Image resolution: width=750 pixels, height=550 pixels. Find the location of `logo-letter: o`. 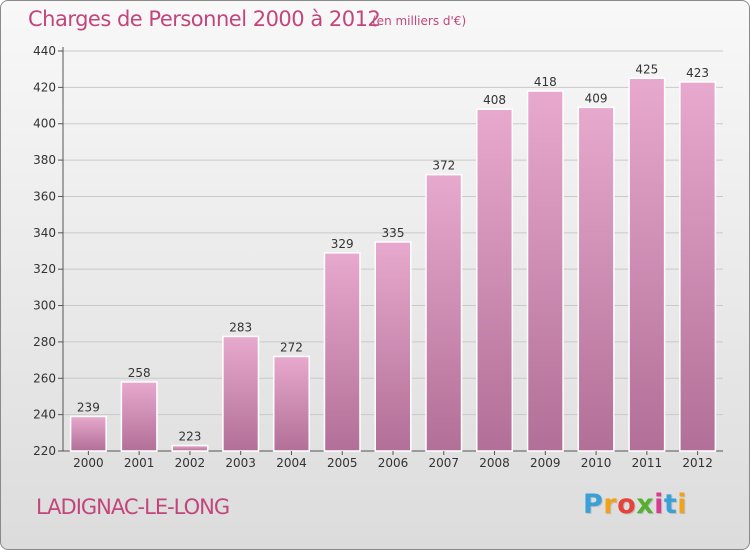

logo-letter: o is located at coordinates (627, 504).